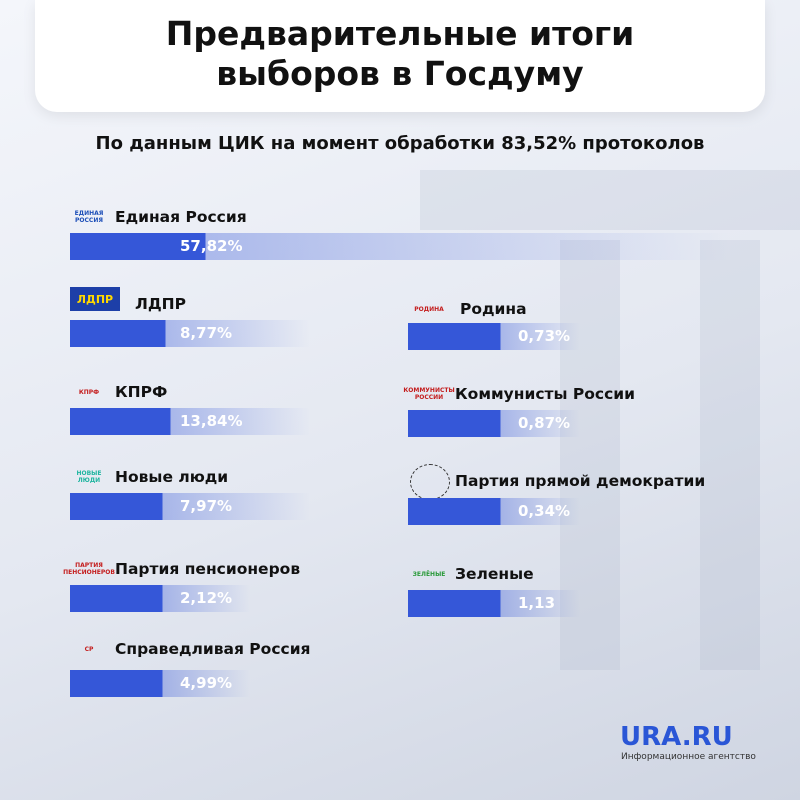  What do you see at coordinates (211, 421) in the screenshot?
I see `result-value: 13,84%` at bounding box center [211, 421].